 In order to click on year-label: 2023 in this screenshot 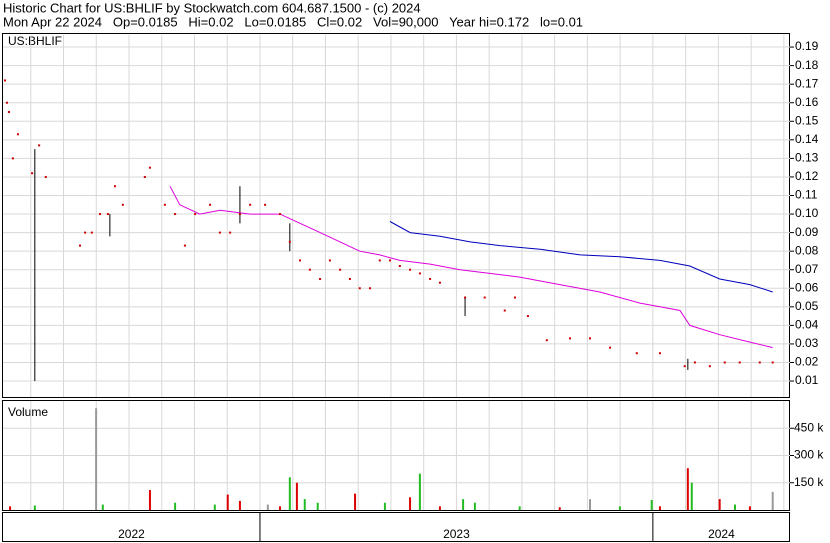, I will do `click(456, 534)`.